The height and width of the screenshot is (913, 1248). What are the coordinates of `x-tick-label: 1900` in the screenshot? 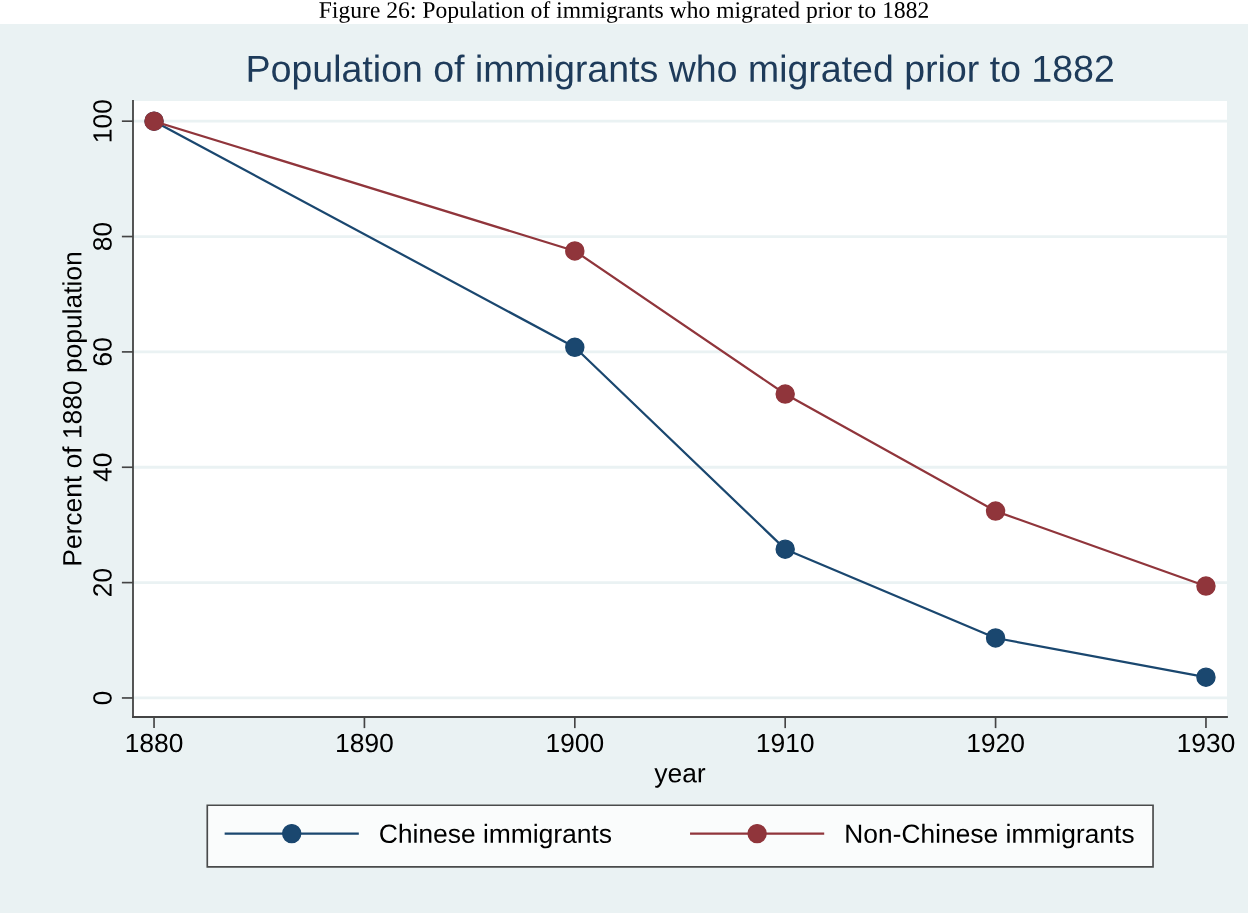 It's located at (575, 743).